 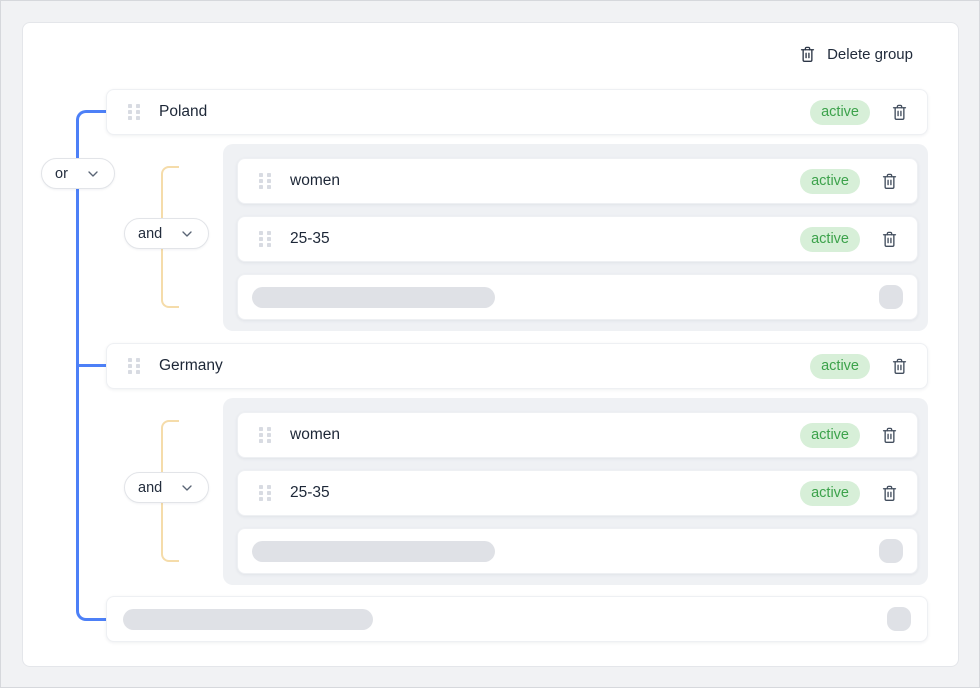 What do you see at coordinates (78, 173) in the screenshot?
I see `root-operator-dropdown: or` at bounding box center [78, 173].